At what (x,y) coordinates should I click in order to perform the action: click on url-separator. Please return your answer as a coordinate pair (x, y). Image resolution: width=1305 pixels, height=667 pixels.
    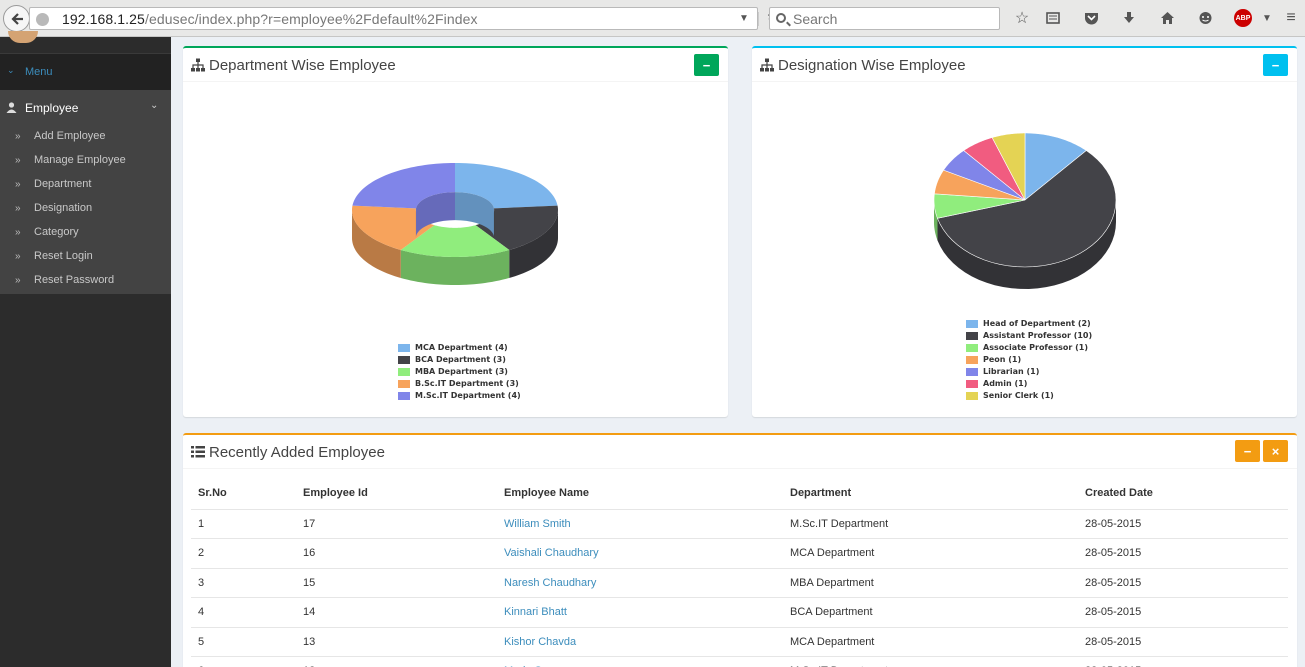
    Looking at the image, I should click on (758, 19).